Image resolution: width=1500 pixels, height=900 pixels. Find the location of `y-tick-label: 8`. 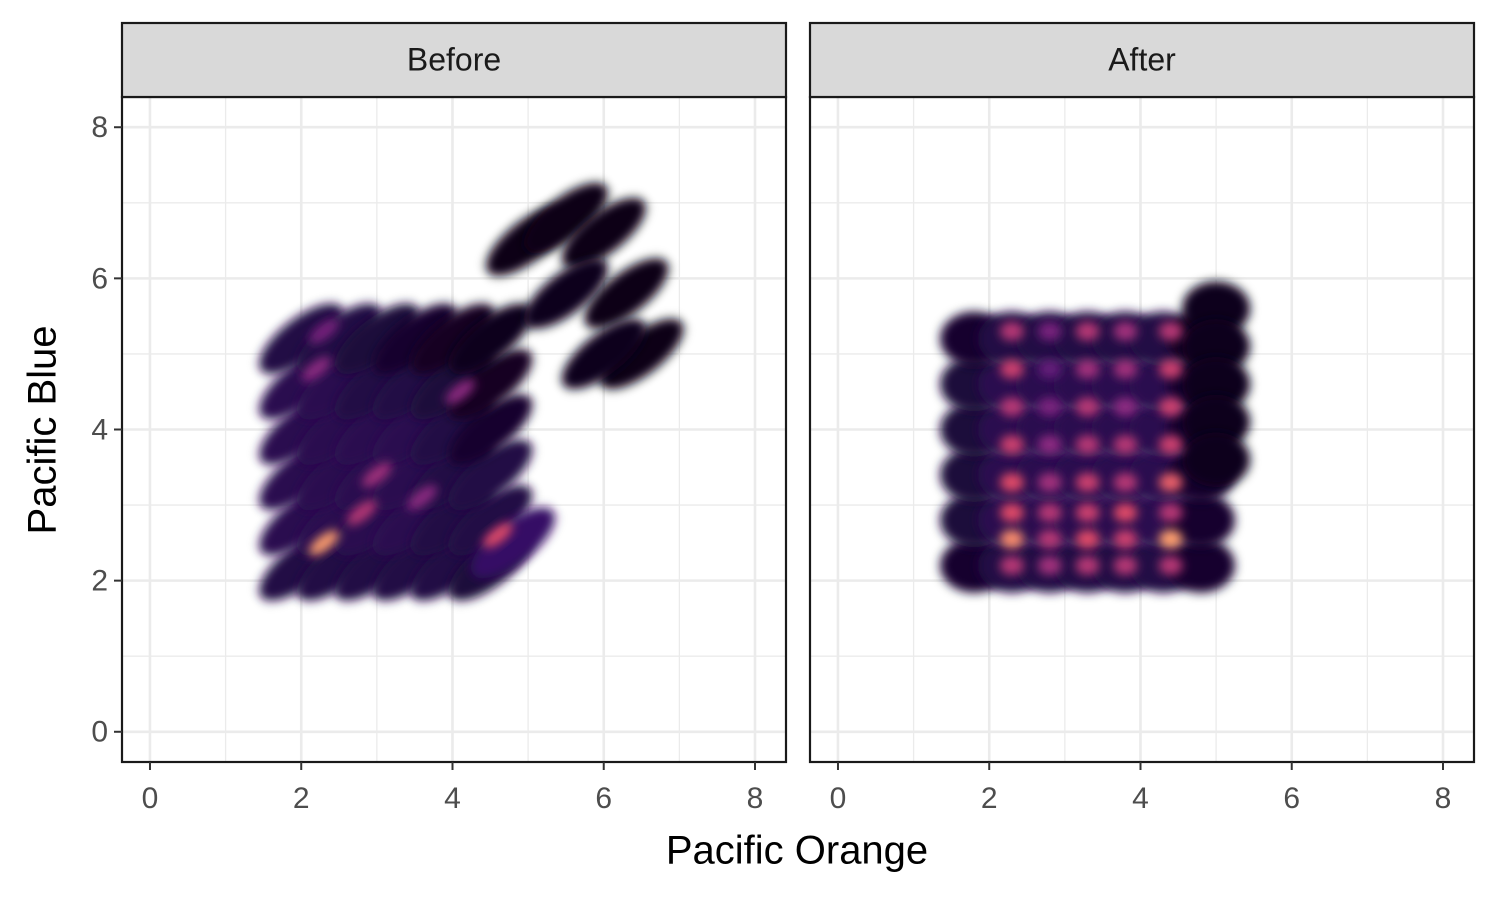

y-tick-label: 8 is located at coordinates (99, 127).